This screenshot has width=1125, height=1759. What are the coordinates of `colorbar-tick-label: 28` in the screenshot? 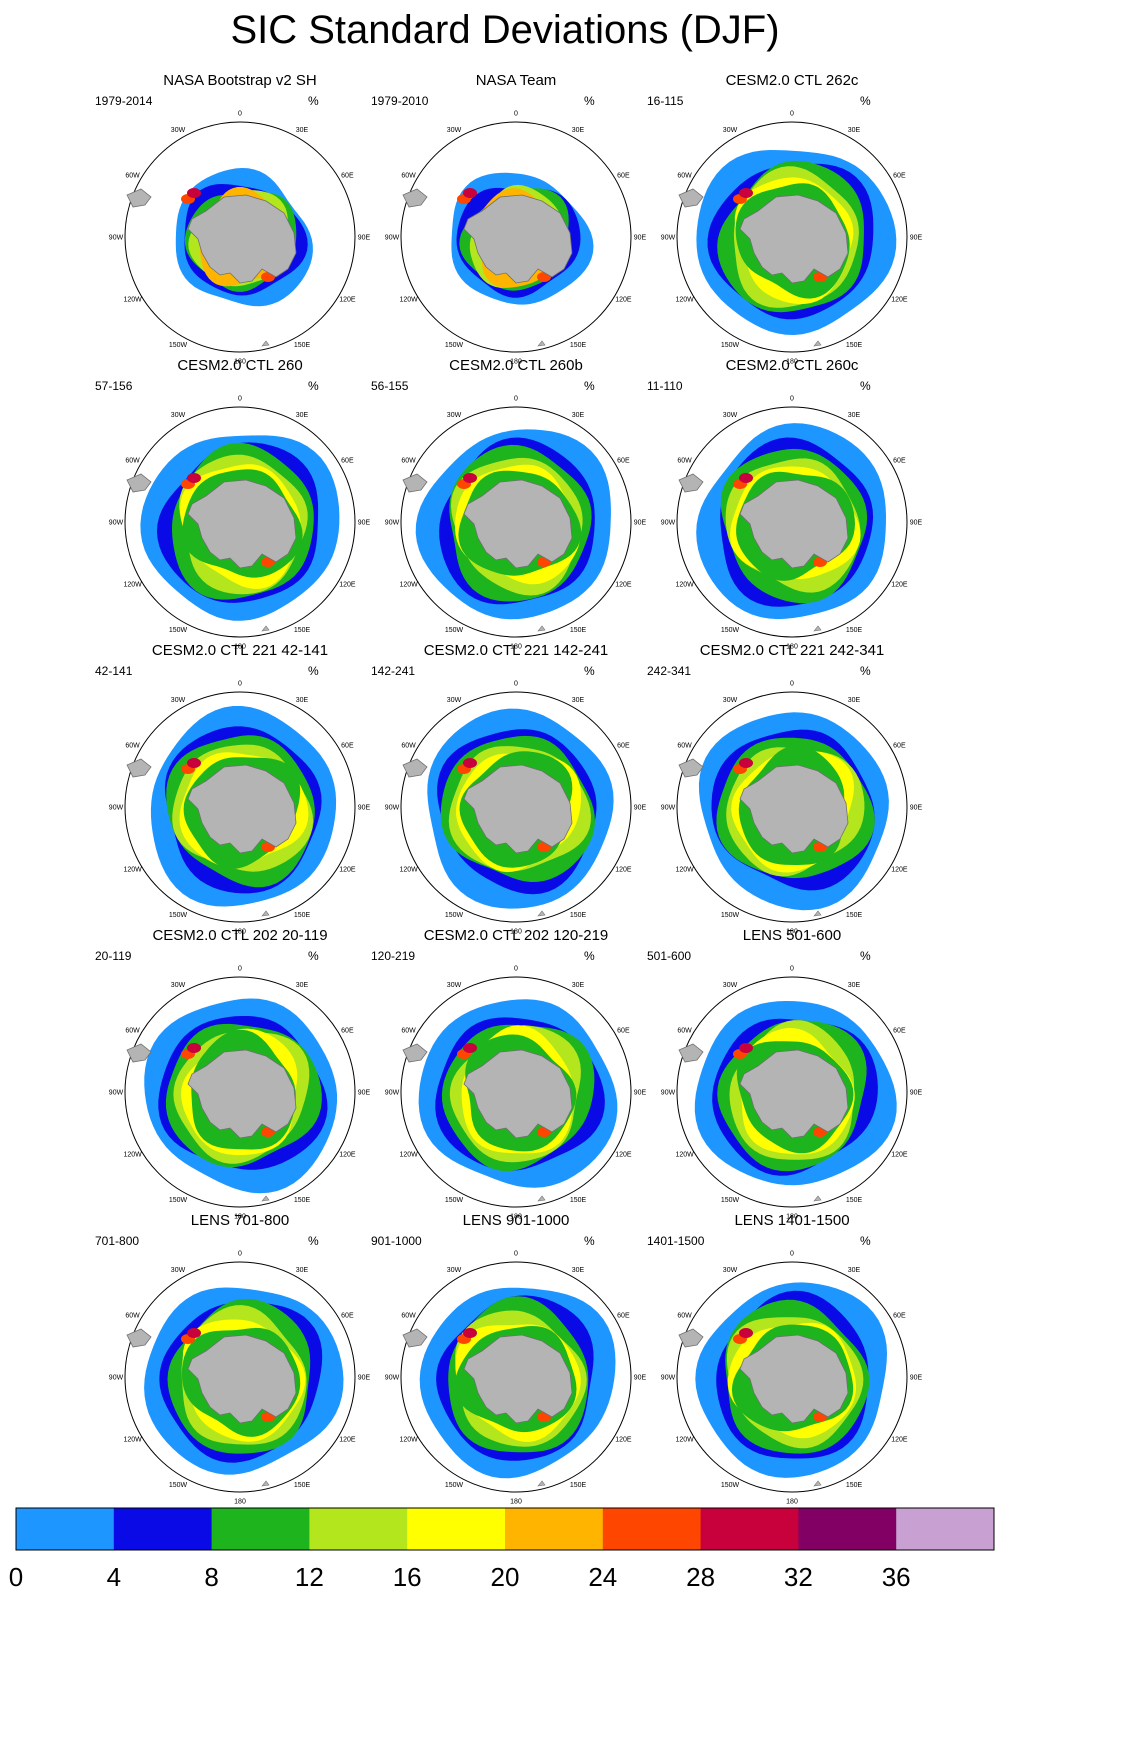 It's located at (701, 1577).